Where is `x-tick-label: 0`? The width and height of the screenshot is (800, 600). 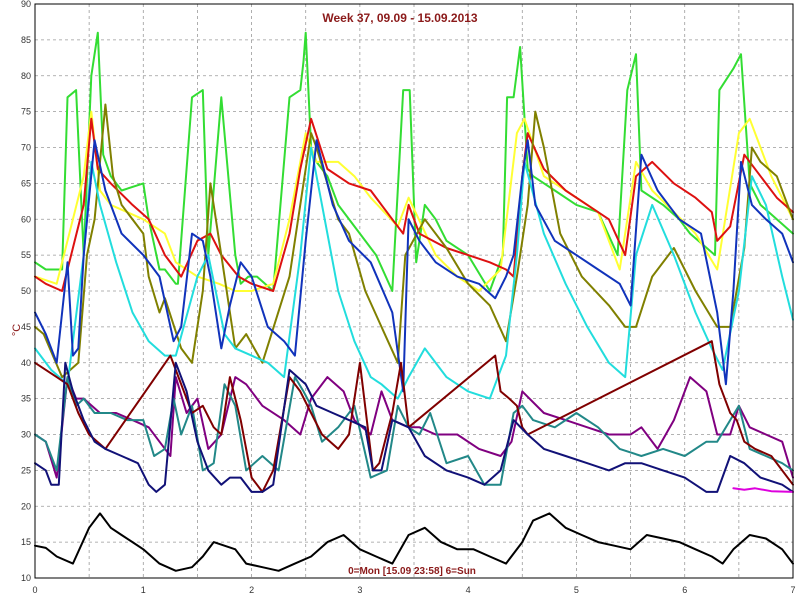
x-tick-label: 0 is located at coordinates (34, 590).